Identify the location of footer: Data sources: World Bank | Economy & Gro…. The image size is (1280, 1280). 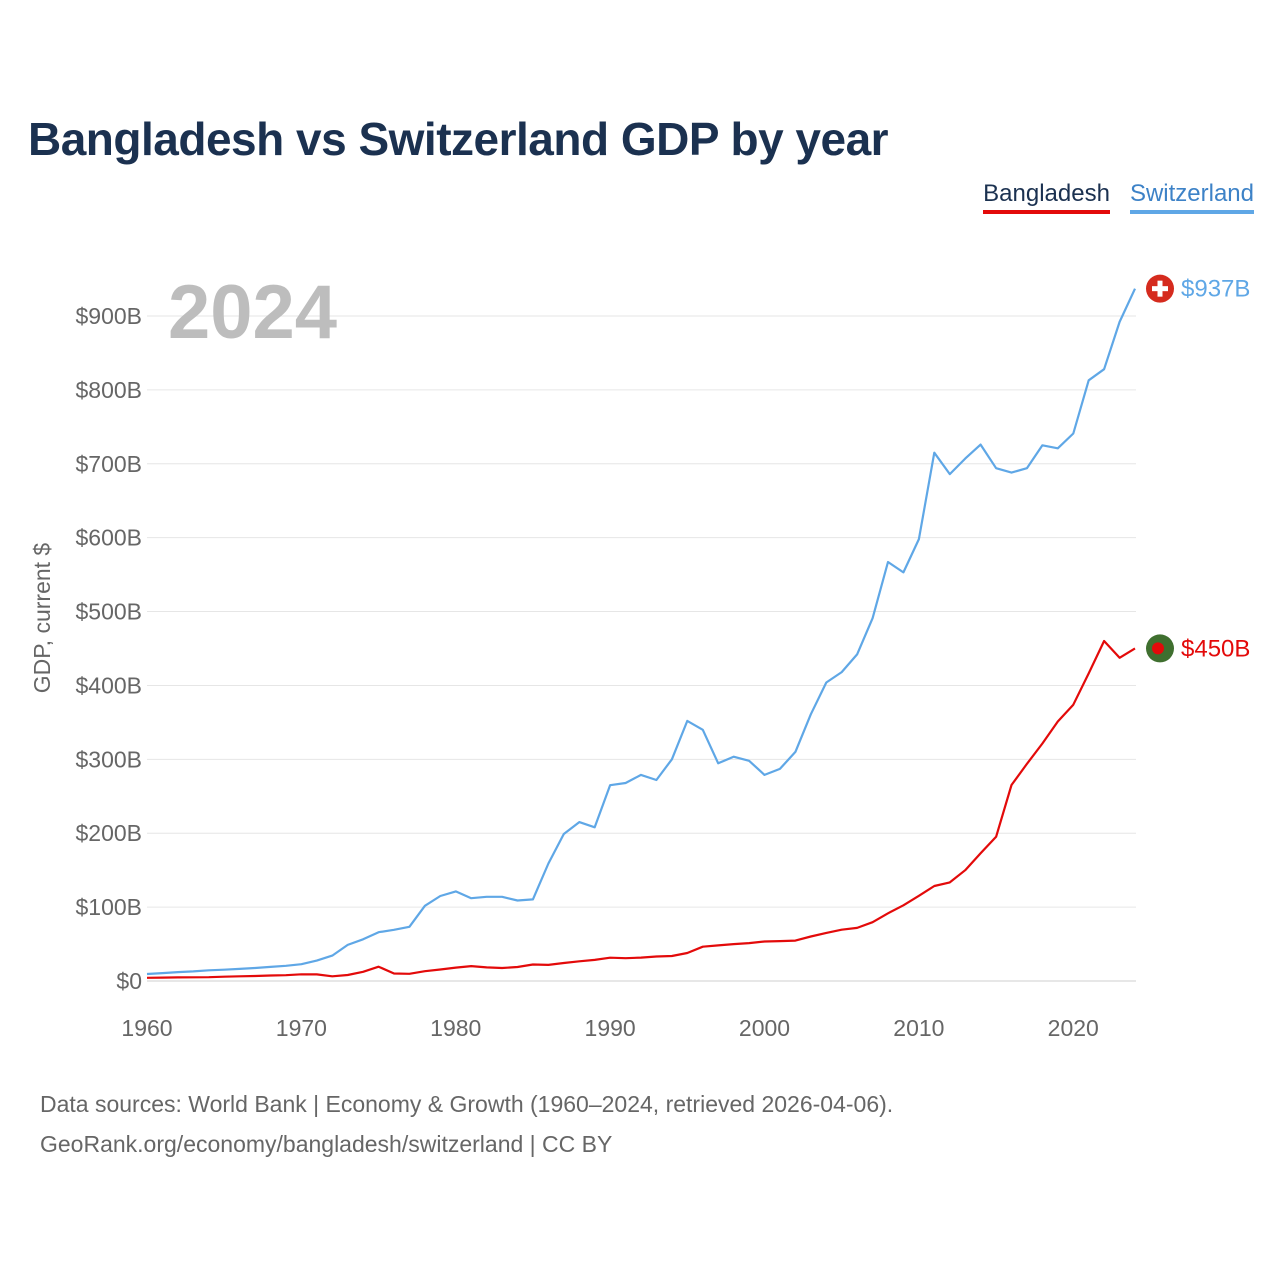
(466, 1124).